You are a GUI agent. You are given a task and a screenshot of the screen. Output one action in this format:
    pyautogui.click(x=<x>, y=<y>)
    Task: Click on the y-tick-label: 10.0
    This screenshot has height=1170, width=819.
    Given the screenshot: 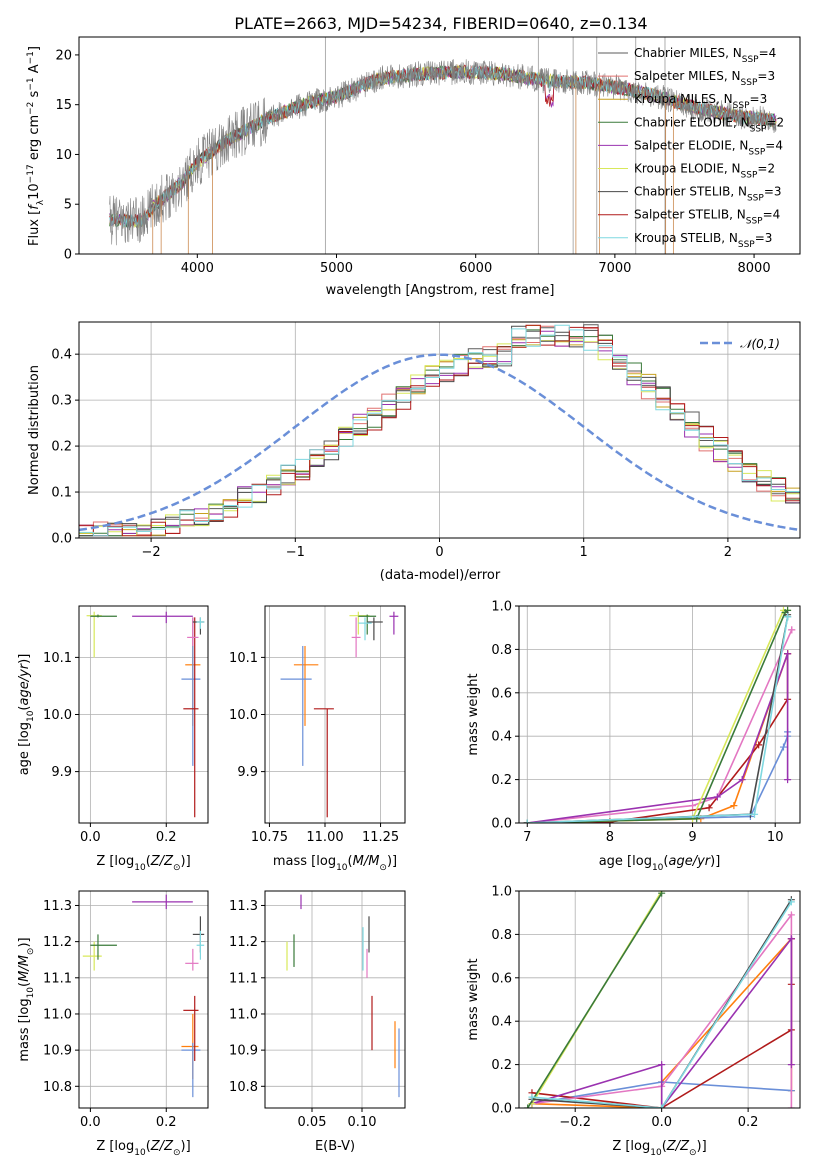 What is the action you would take?
    pyautogui.click(x=243, y=715)
    